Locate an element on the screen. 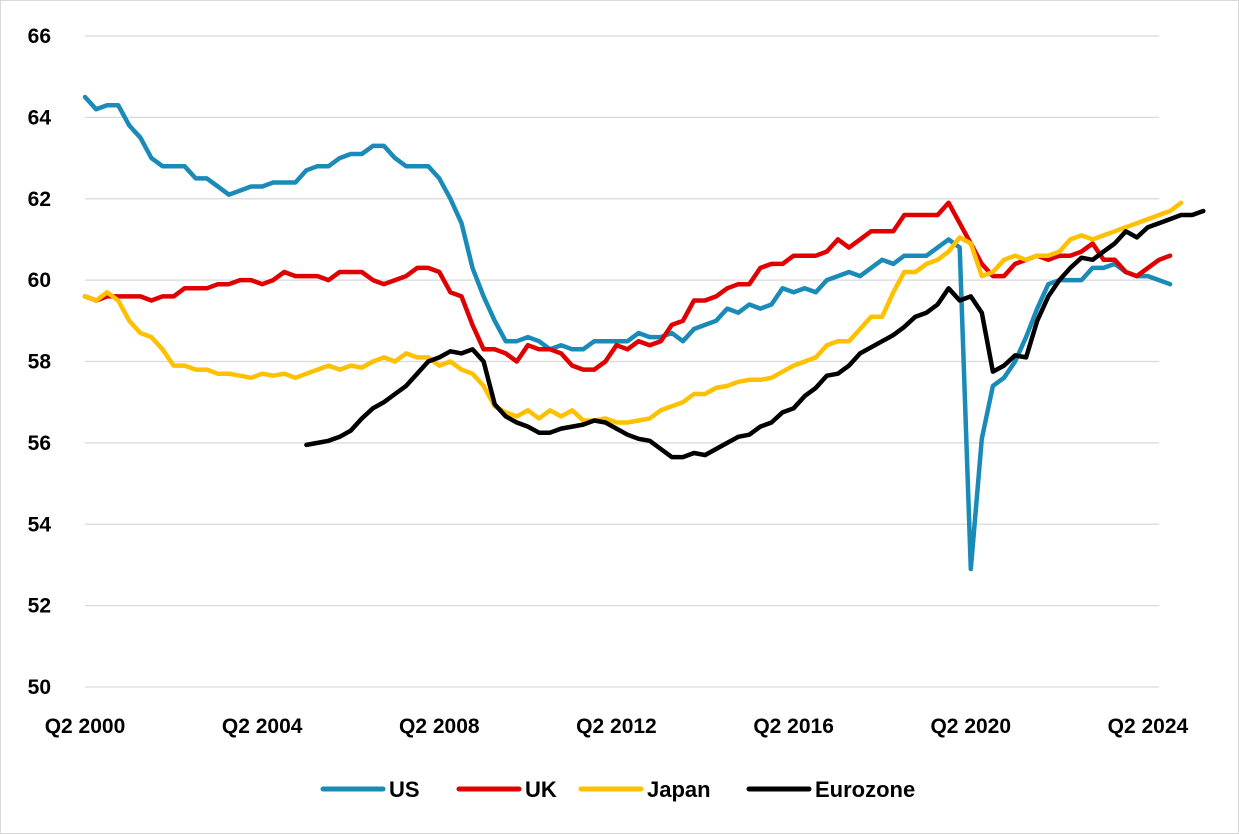 This screenshot has height=835, width=1239. y-tick-label: 66 is located at coordinates (39, 36).